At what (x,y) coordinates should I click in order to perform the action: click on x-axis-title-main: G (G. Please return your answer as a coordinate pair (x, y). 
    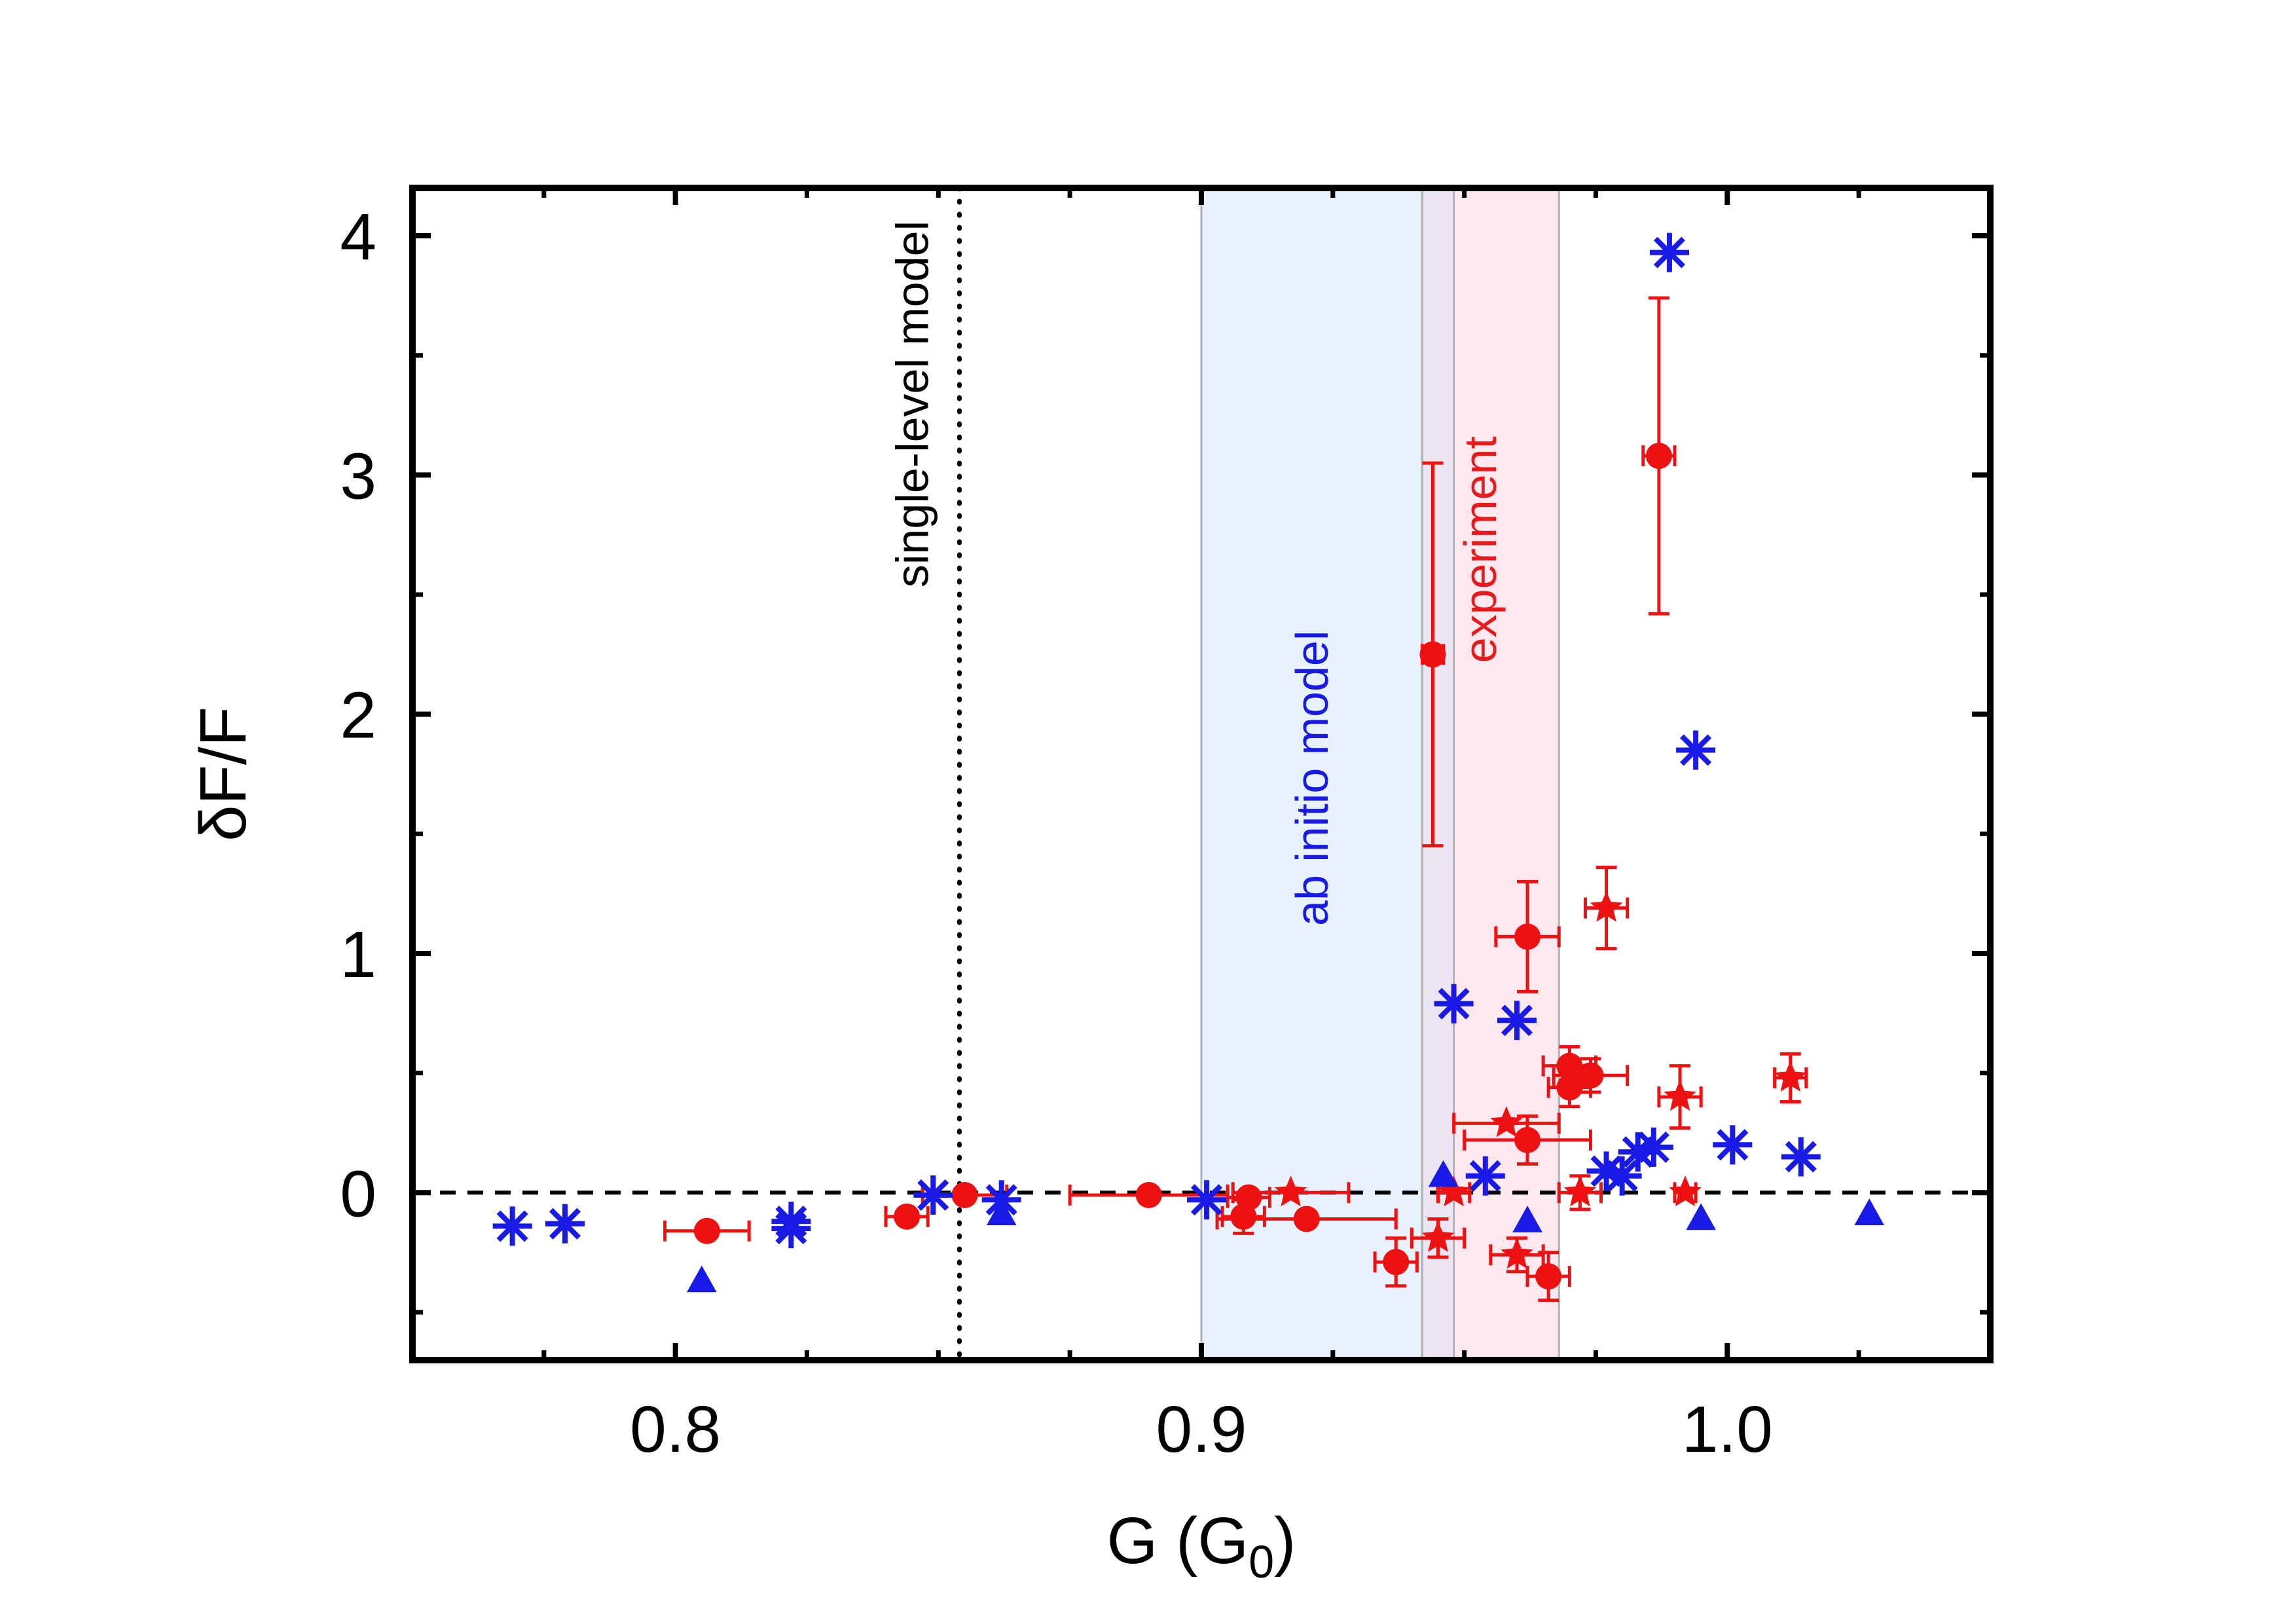
    Looking at the image, I should click on (1178, 1541).